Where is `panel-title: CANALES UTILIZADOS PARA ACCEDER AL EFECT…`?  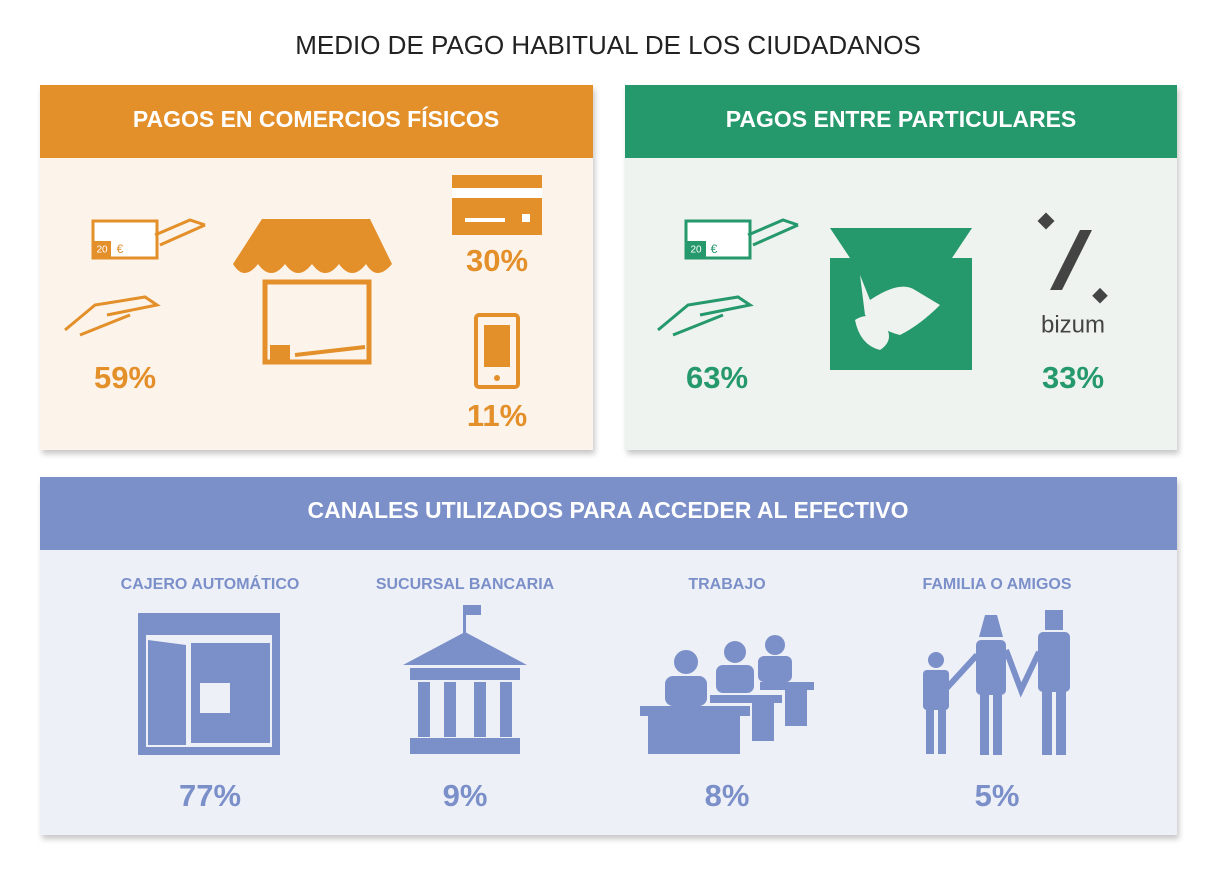 panel-title: CANALES UTILIZADOS PARA ACCEDER AL EFECT… is located at coordinates (608, 510).